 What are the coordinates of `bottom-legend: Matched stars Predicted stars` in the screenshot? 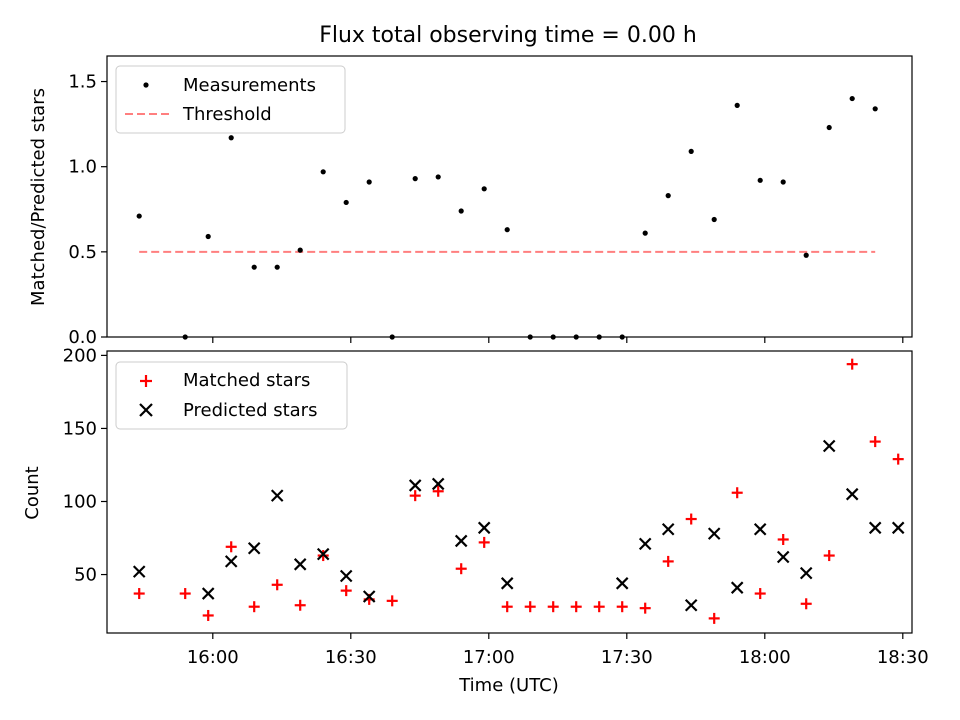 It's located at (231, 395).